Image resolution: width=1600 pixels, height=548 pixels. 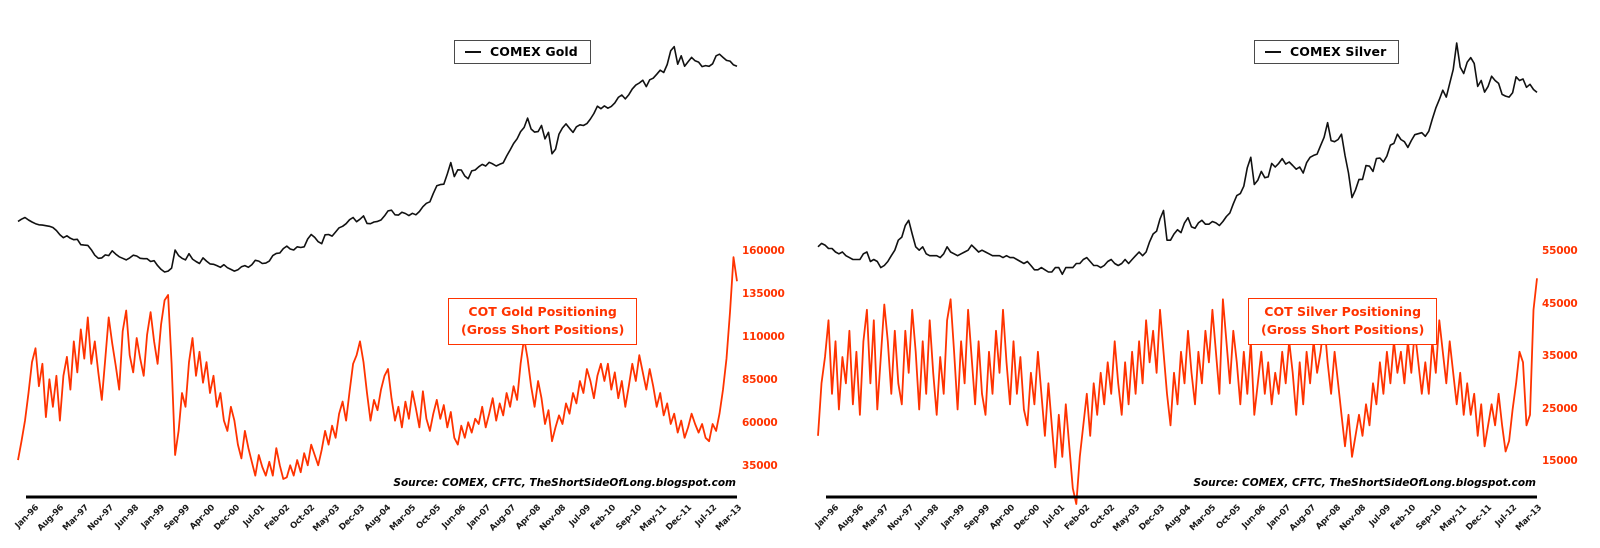 What do you see at coordinates (1560, 303) in the screenshot?
I see `y-tick-label: 45000` at bounding box center [1560, 303].